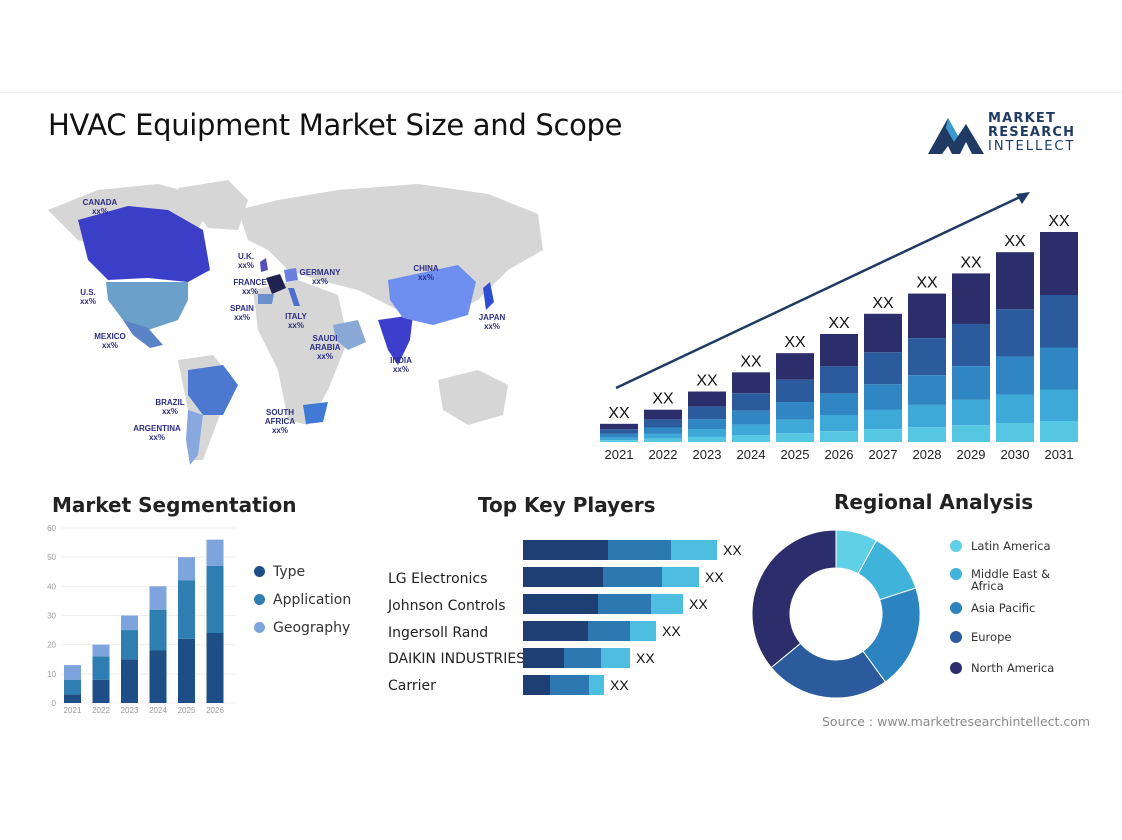  Describe the element at coordinates (141, 619) in the screenshot. I see `segmentation-svg: 0 10 20 30 40 50 60 2021 2022 2023 2024 2025 2026` at that location.